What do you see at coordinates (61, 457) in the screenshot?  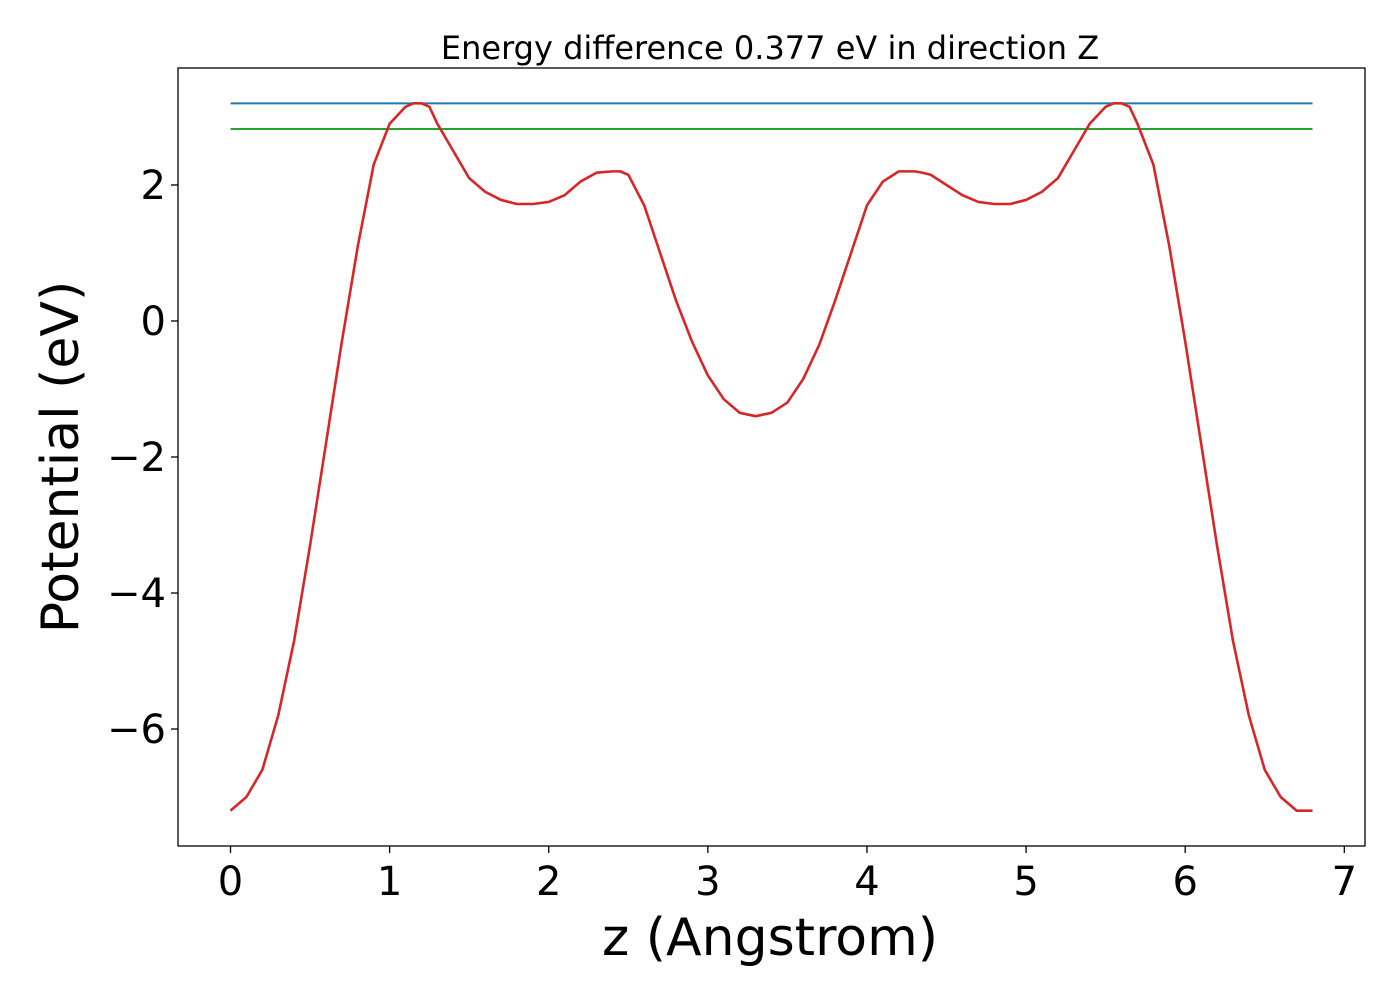 I see `y-axis-label: Potential (eV)` at bounding box center [61, 457].